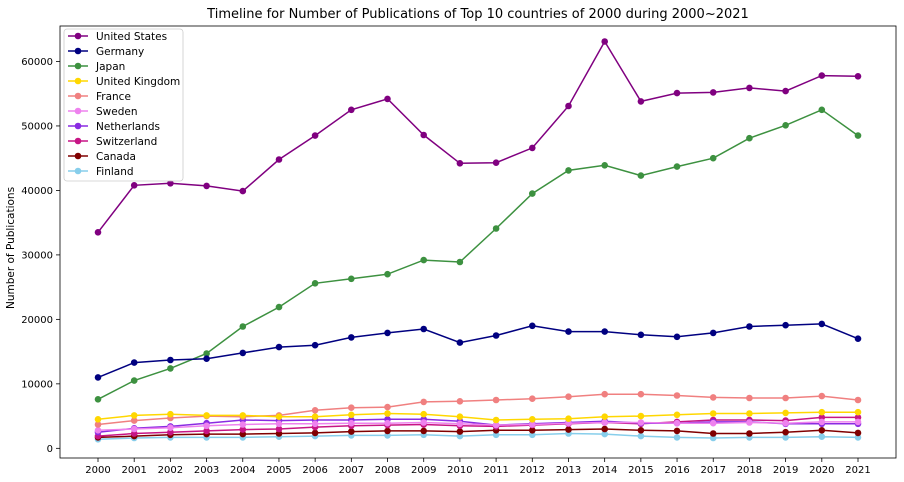 Image resolution: width=904 pixels, height=482 pixels. I want to click on x-tick-label: 2007, so click(351, 470).